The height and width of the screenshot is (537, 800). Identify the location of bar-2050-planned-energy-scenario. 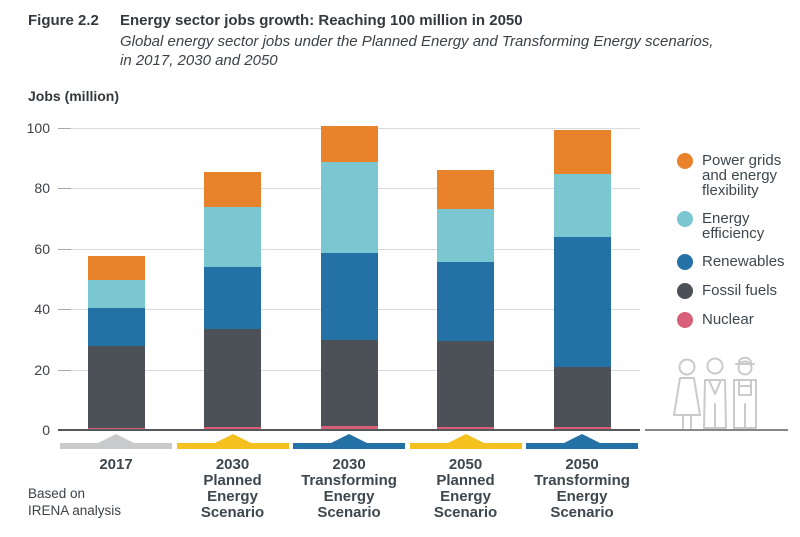
(465, 300).